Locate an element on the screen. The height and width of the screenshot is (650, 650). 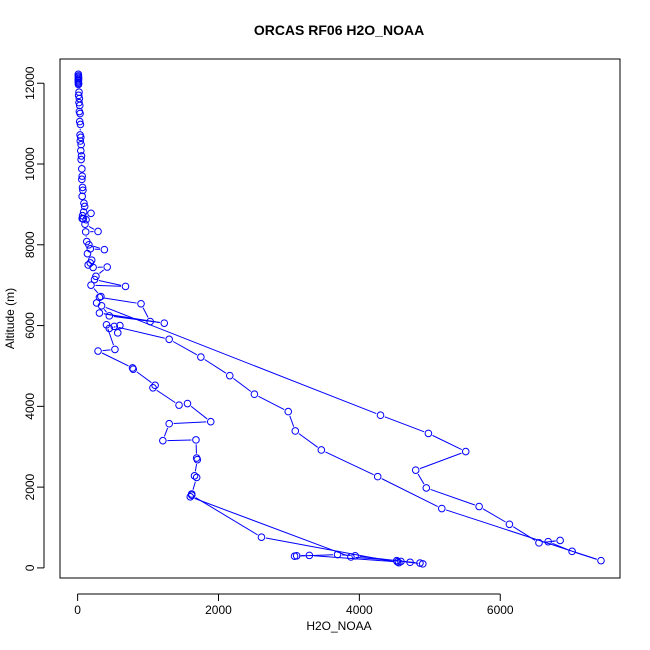
x-tick-label: 0 is located at coordinates (77, 610).